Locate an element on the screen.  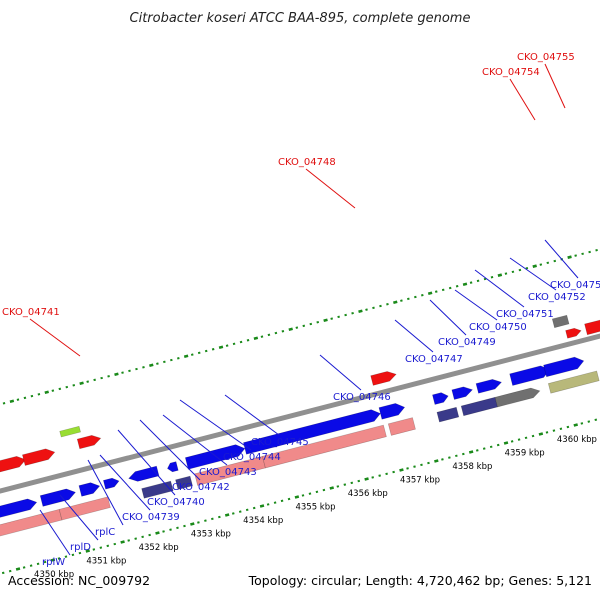
gene-label: CKO_04748 is located at coordinates (307, 162).